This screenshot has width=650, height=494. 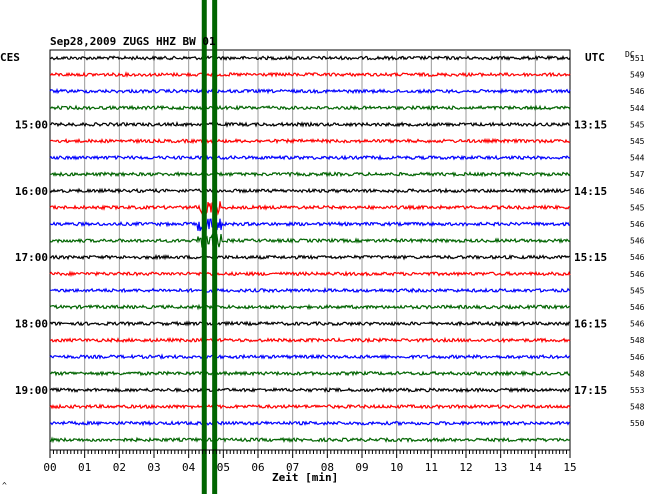 What do you see at coordinates (257, 467) in the screenshot?
I see `x-tick-label: 06` at bounding box center [257, 467].